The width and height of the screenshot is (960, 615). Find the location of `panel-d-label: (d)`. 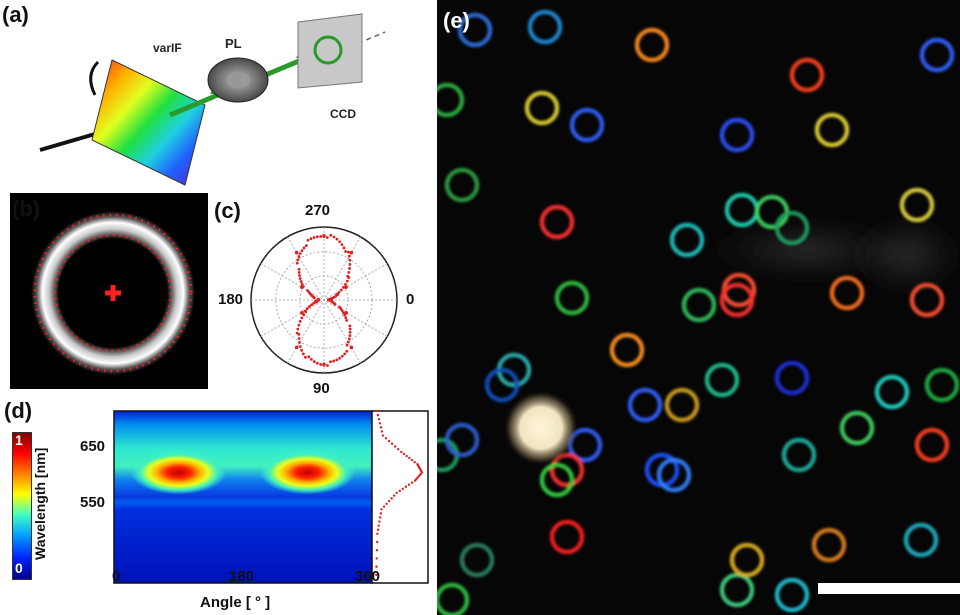

panel-d-label: (d) is located at coordinates (18, 410).